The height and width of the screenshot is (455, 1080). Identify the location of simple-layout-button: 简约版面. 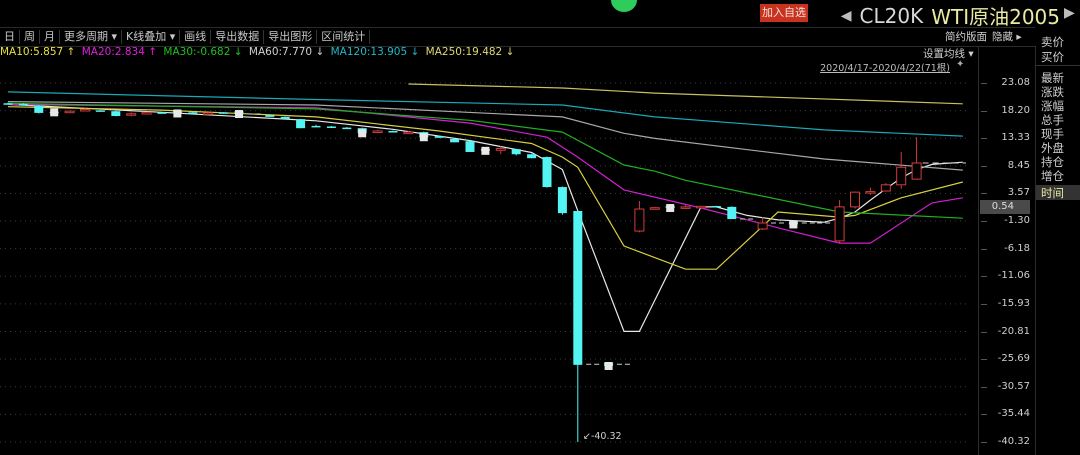
(966, 37).